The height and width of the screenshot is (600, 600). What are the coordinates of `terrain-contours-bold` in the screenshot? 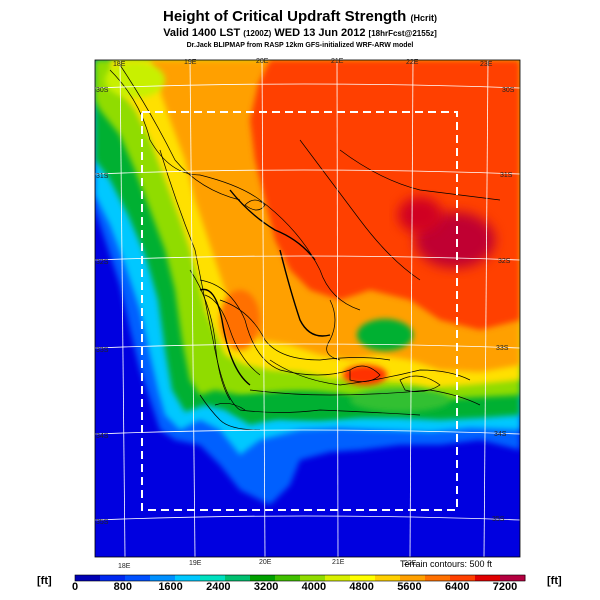 It's located at (265, 287).